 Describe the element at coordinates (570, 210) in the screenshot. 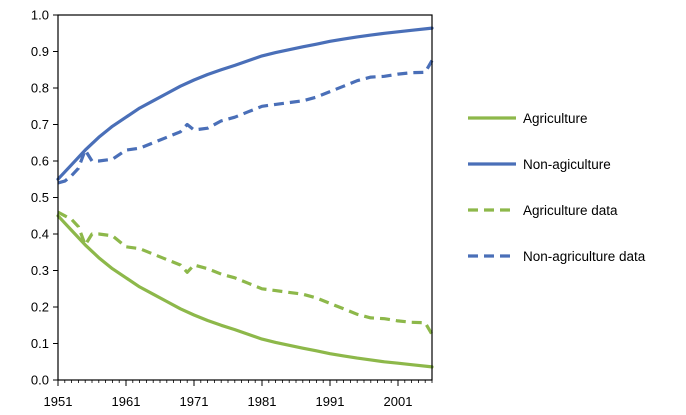

I see `legend-label: Agriculture data` at that location.